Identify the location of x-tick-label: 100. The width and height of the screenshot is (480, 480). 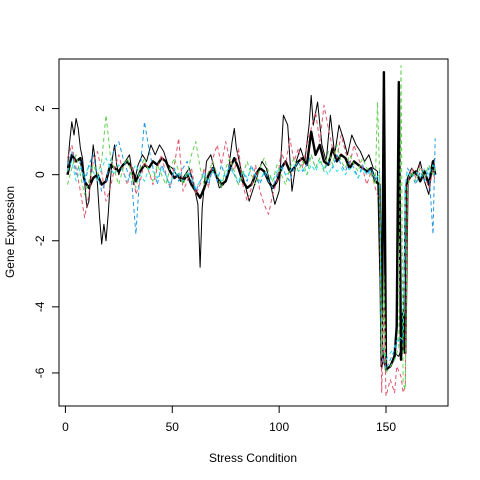
(279, 427).